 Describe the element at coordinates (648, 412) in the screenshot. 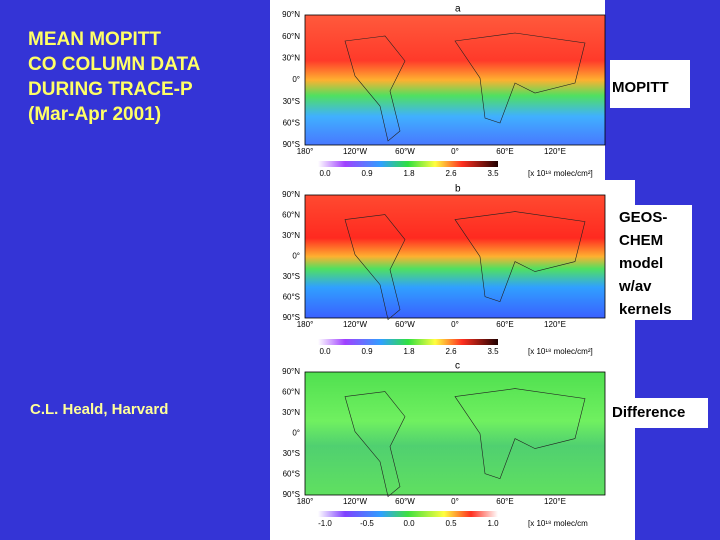

I see `panel-label: Difference` at that location.